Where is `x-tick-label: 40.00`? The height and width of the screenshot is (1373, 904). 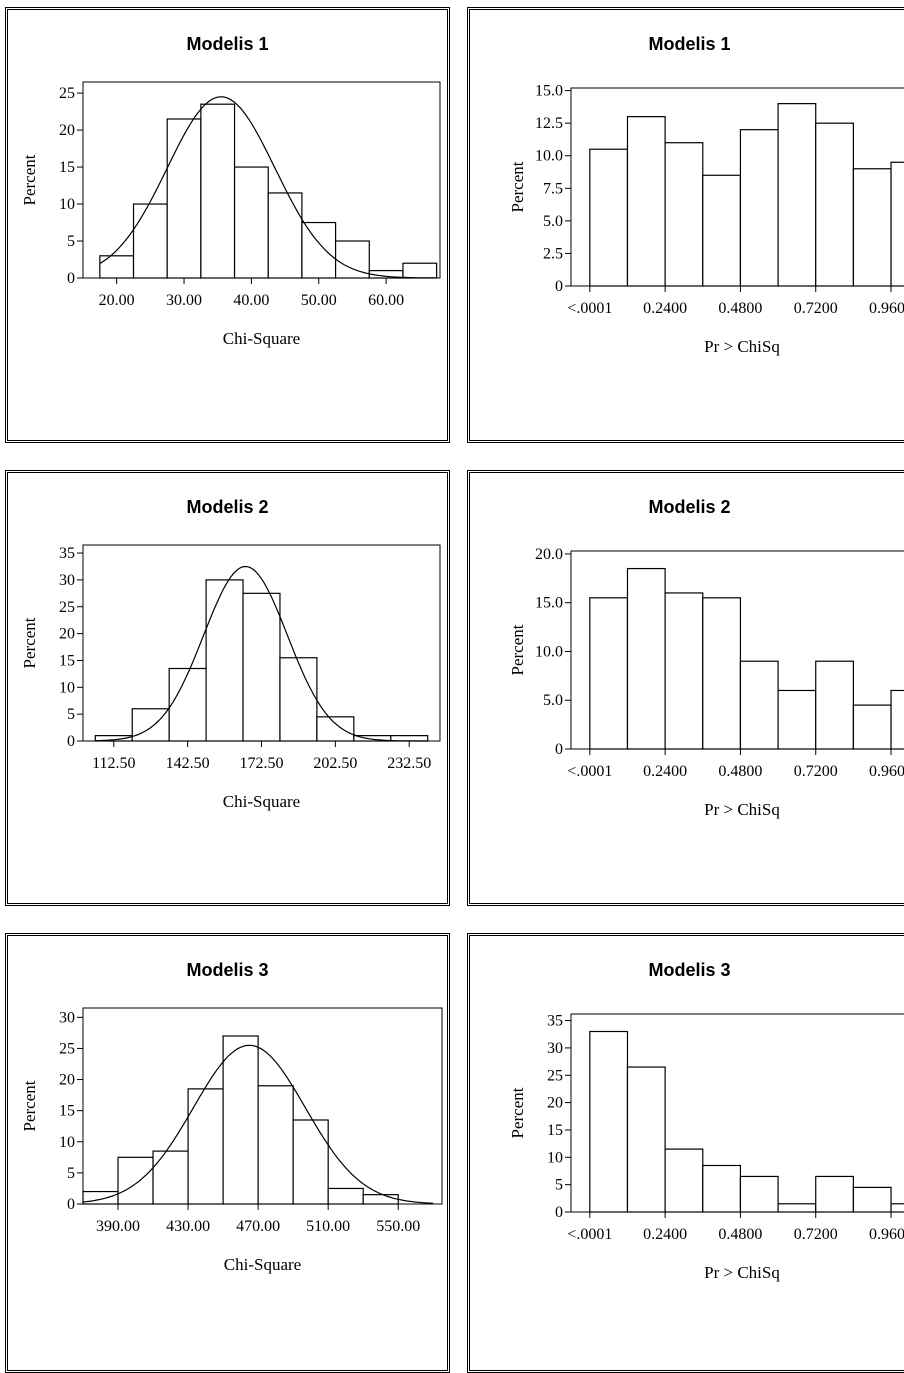
x-tick-label: 40.00 is located at coordinates (251, 300).